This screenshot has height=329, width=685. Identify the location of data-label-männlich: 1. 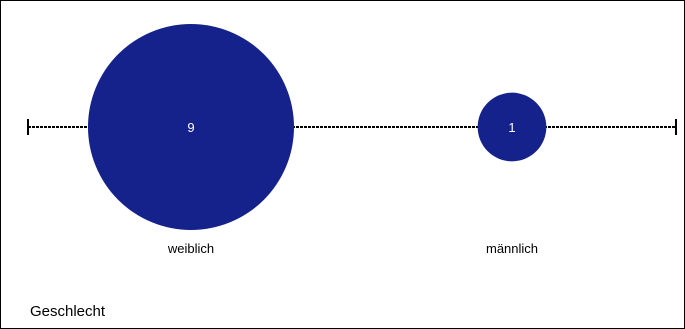
(511, 127).